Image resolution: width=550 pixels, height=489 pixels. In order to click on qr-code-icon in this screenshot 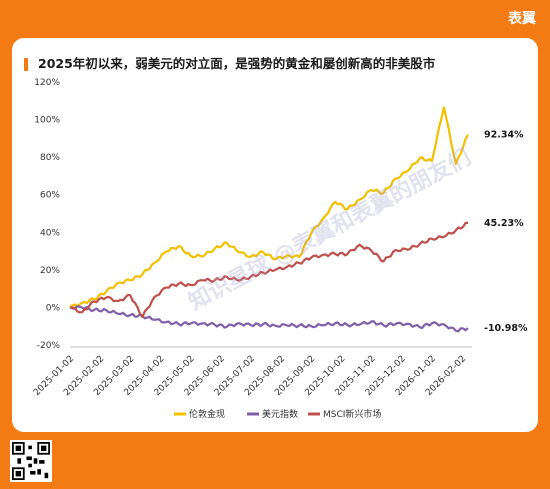, I will do `click(31, 461)`.